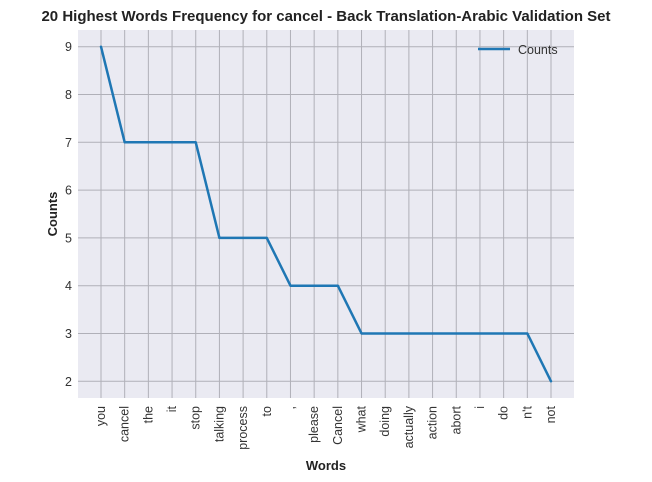  Describe the element at coordinates (290, 407) in the screenshot. I see `x-tick-label: ,` at that location.